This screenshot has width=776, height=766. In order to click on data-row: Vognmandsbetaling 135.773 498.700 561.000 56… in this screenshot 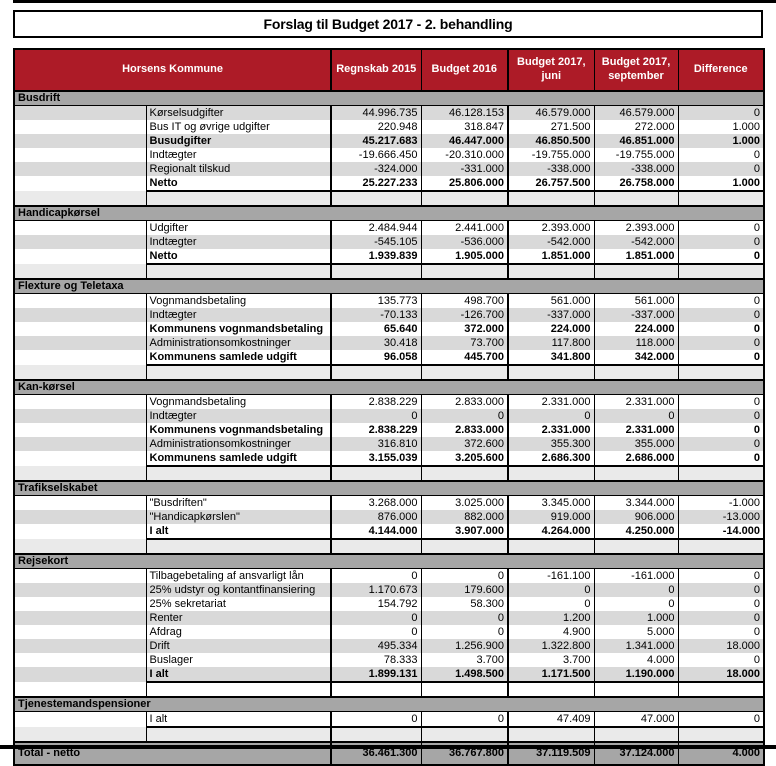, I will do `click(389, 300)`.